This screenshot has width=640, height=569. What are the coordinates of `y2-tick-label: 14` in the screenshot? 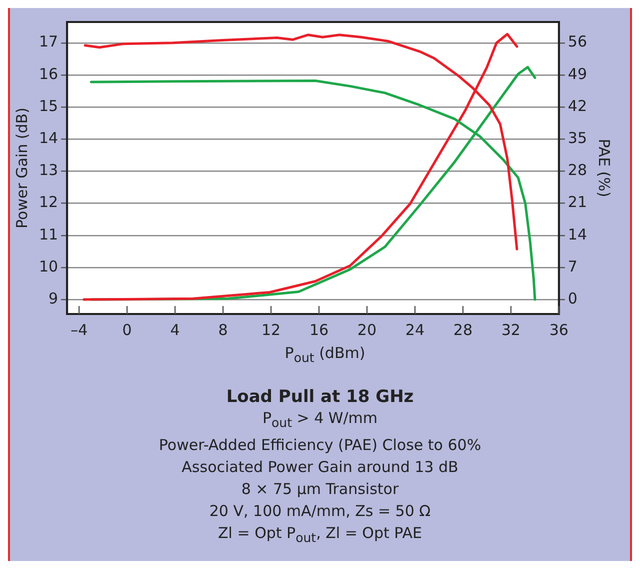 It's located at (578, 234).